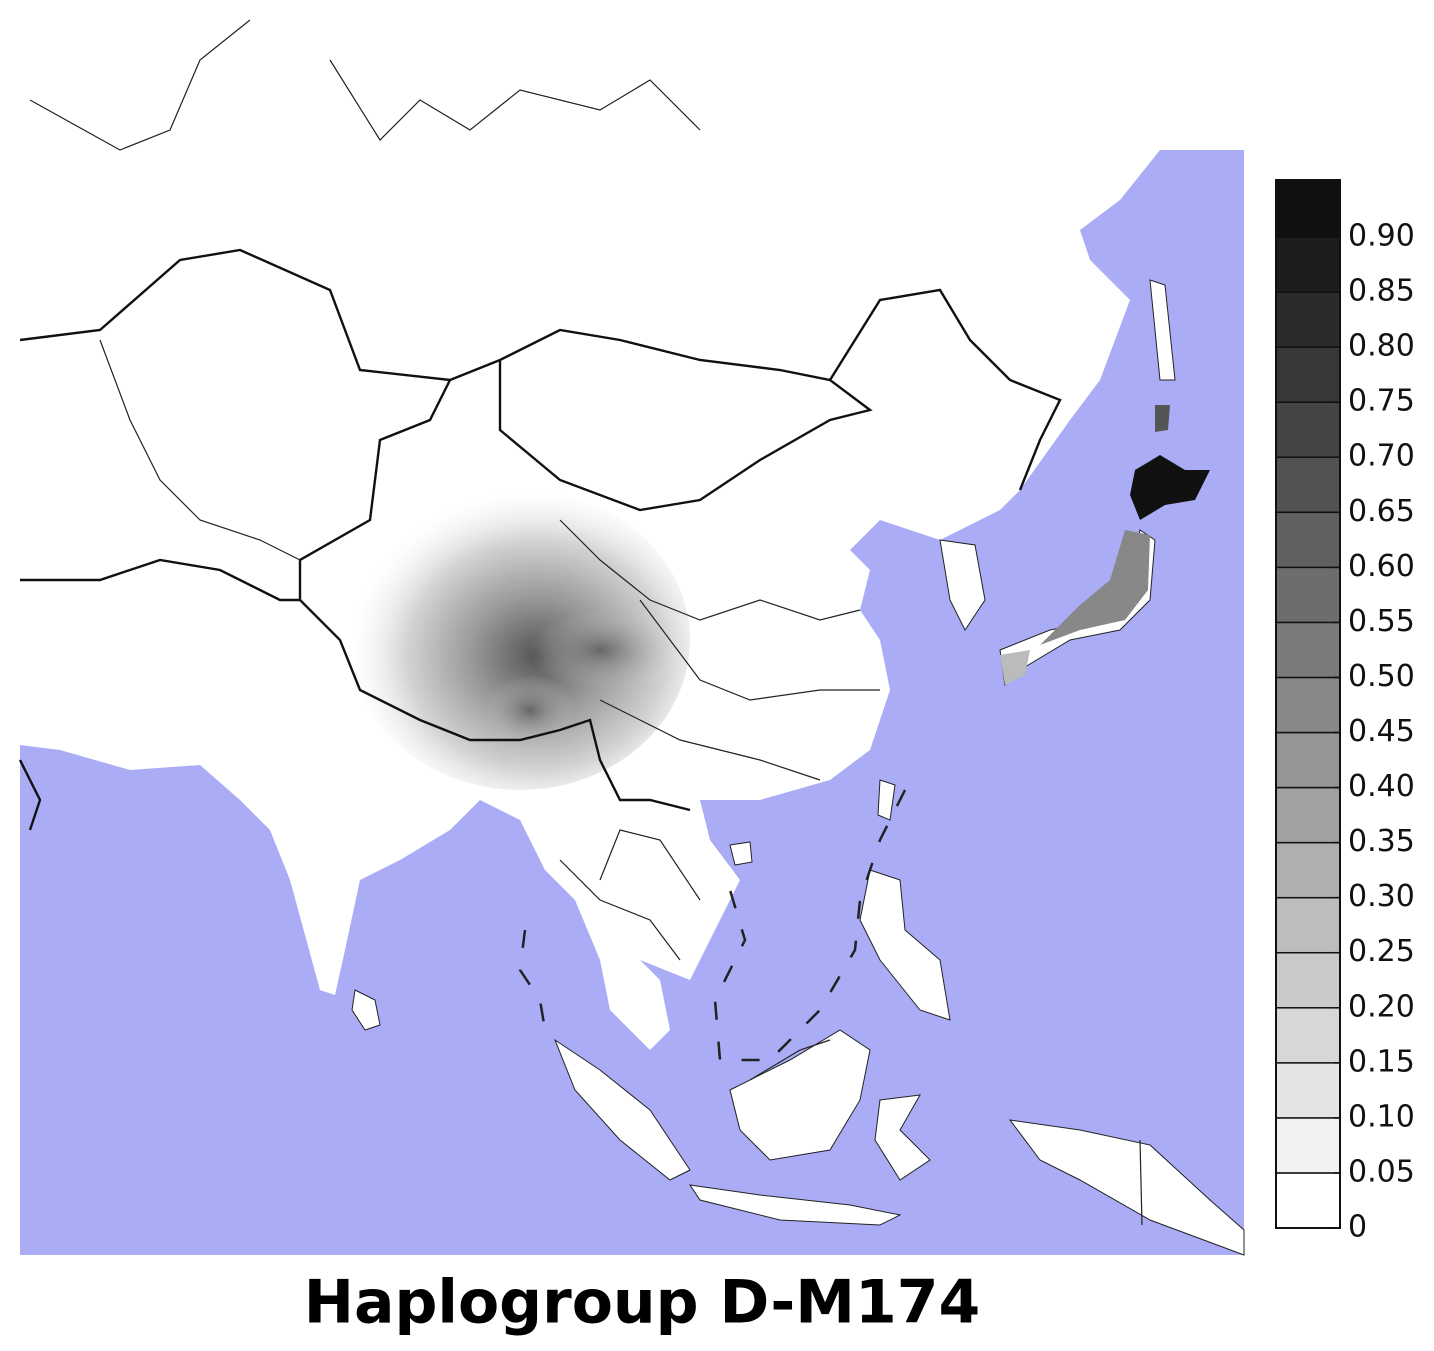 The image size is (1434, 1351). I want to click on colorbar-tick-label: 0.10, so click(1381, 1116).